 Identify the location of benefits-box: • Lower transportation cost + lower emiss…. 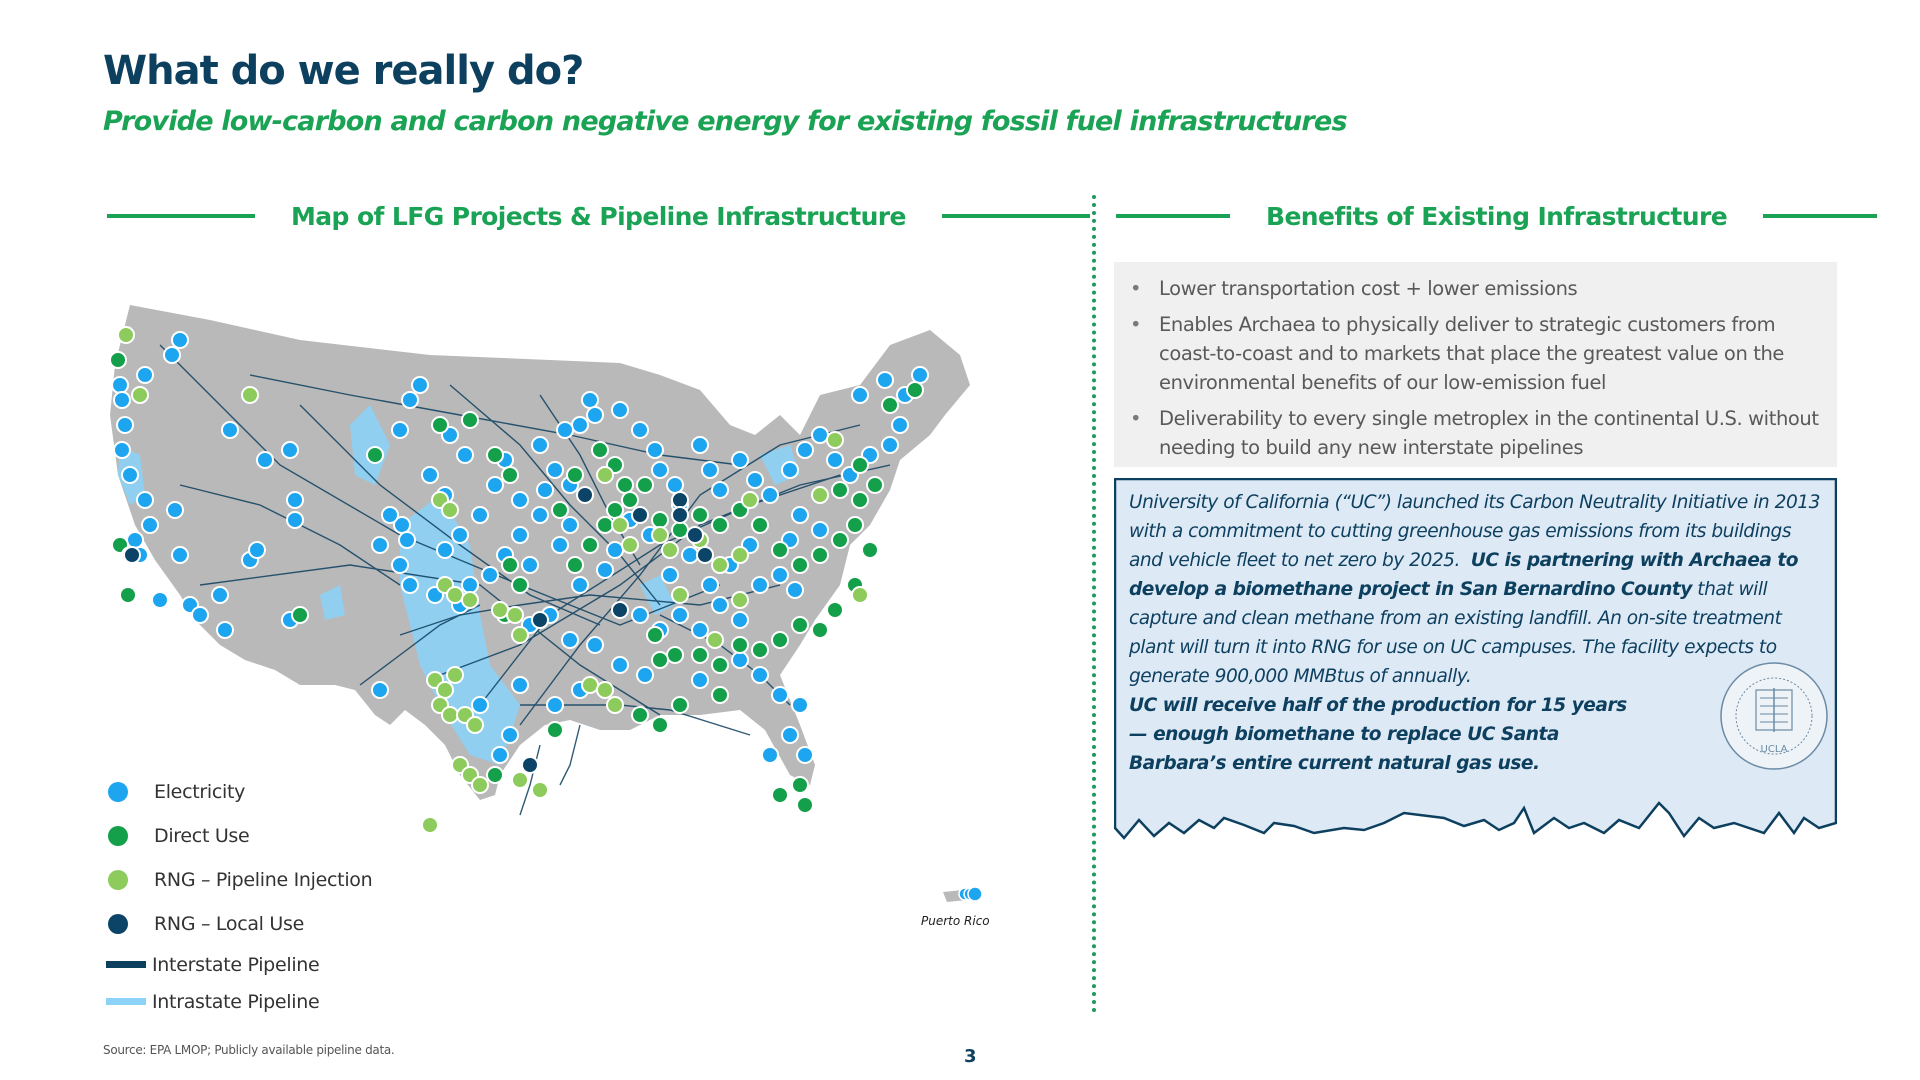
(1475, 364).